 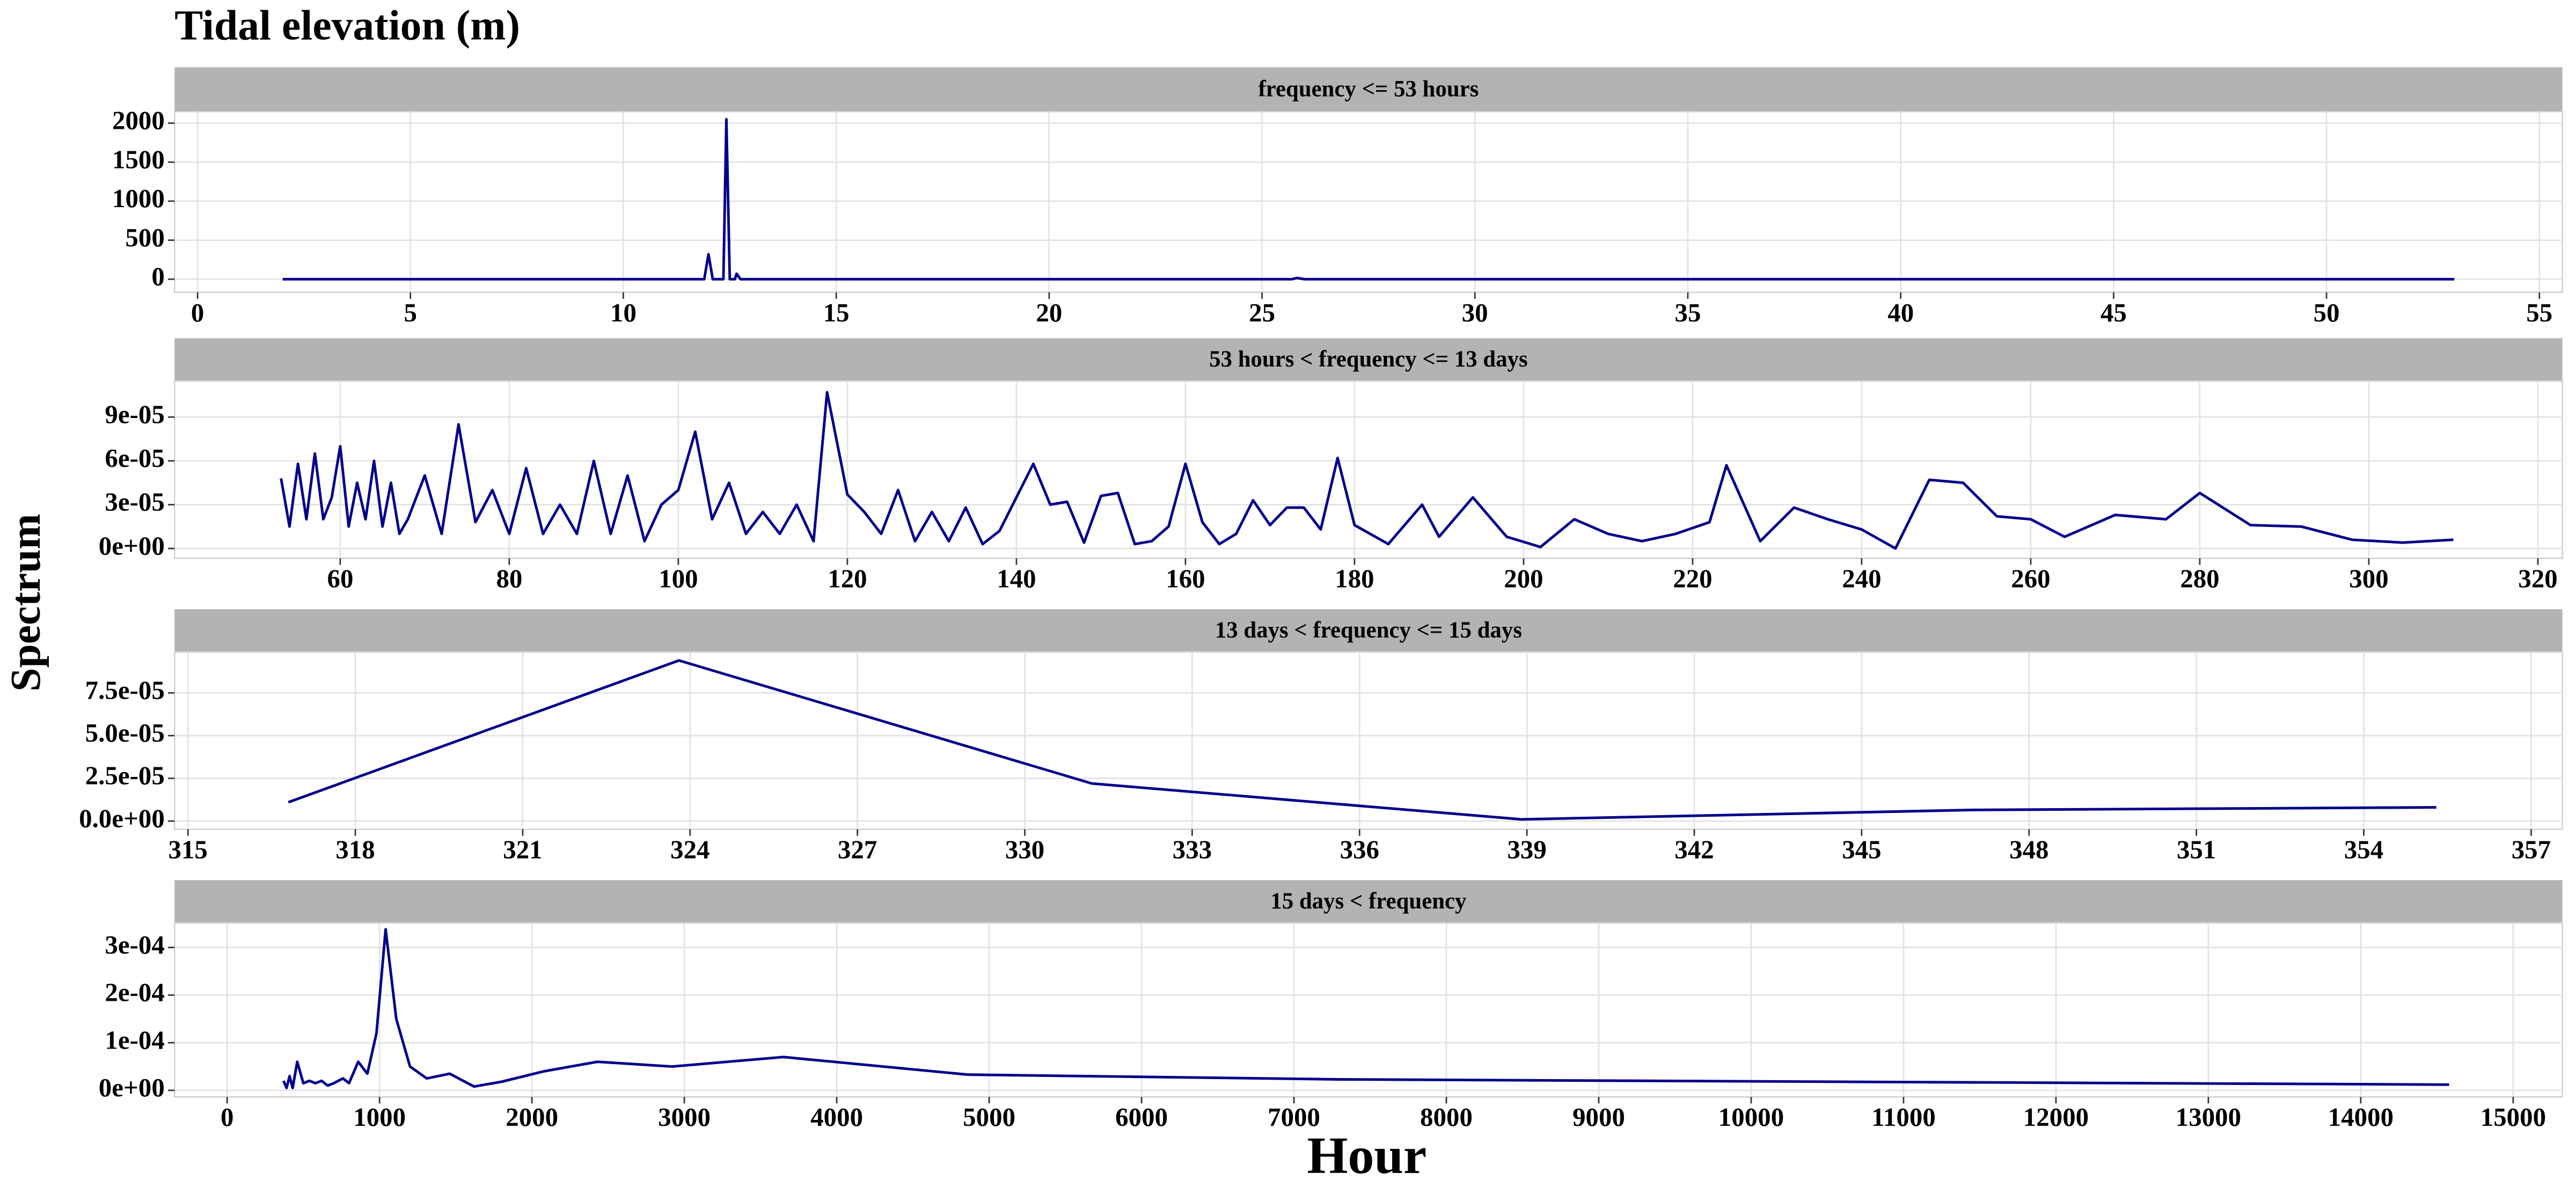 I want to click on x-tick-label: 200, so click(x=1523, y=578).